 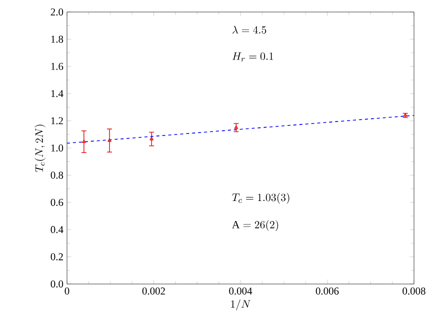 I want to click on y-tick-label: 1.6, so click(x=57, y=66).